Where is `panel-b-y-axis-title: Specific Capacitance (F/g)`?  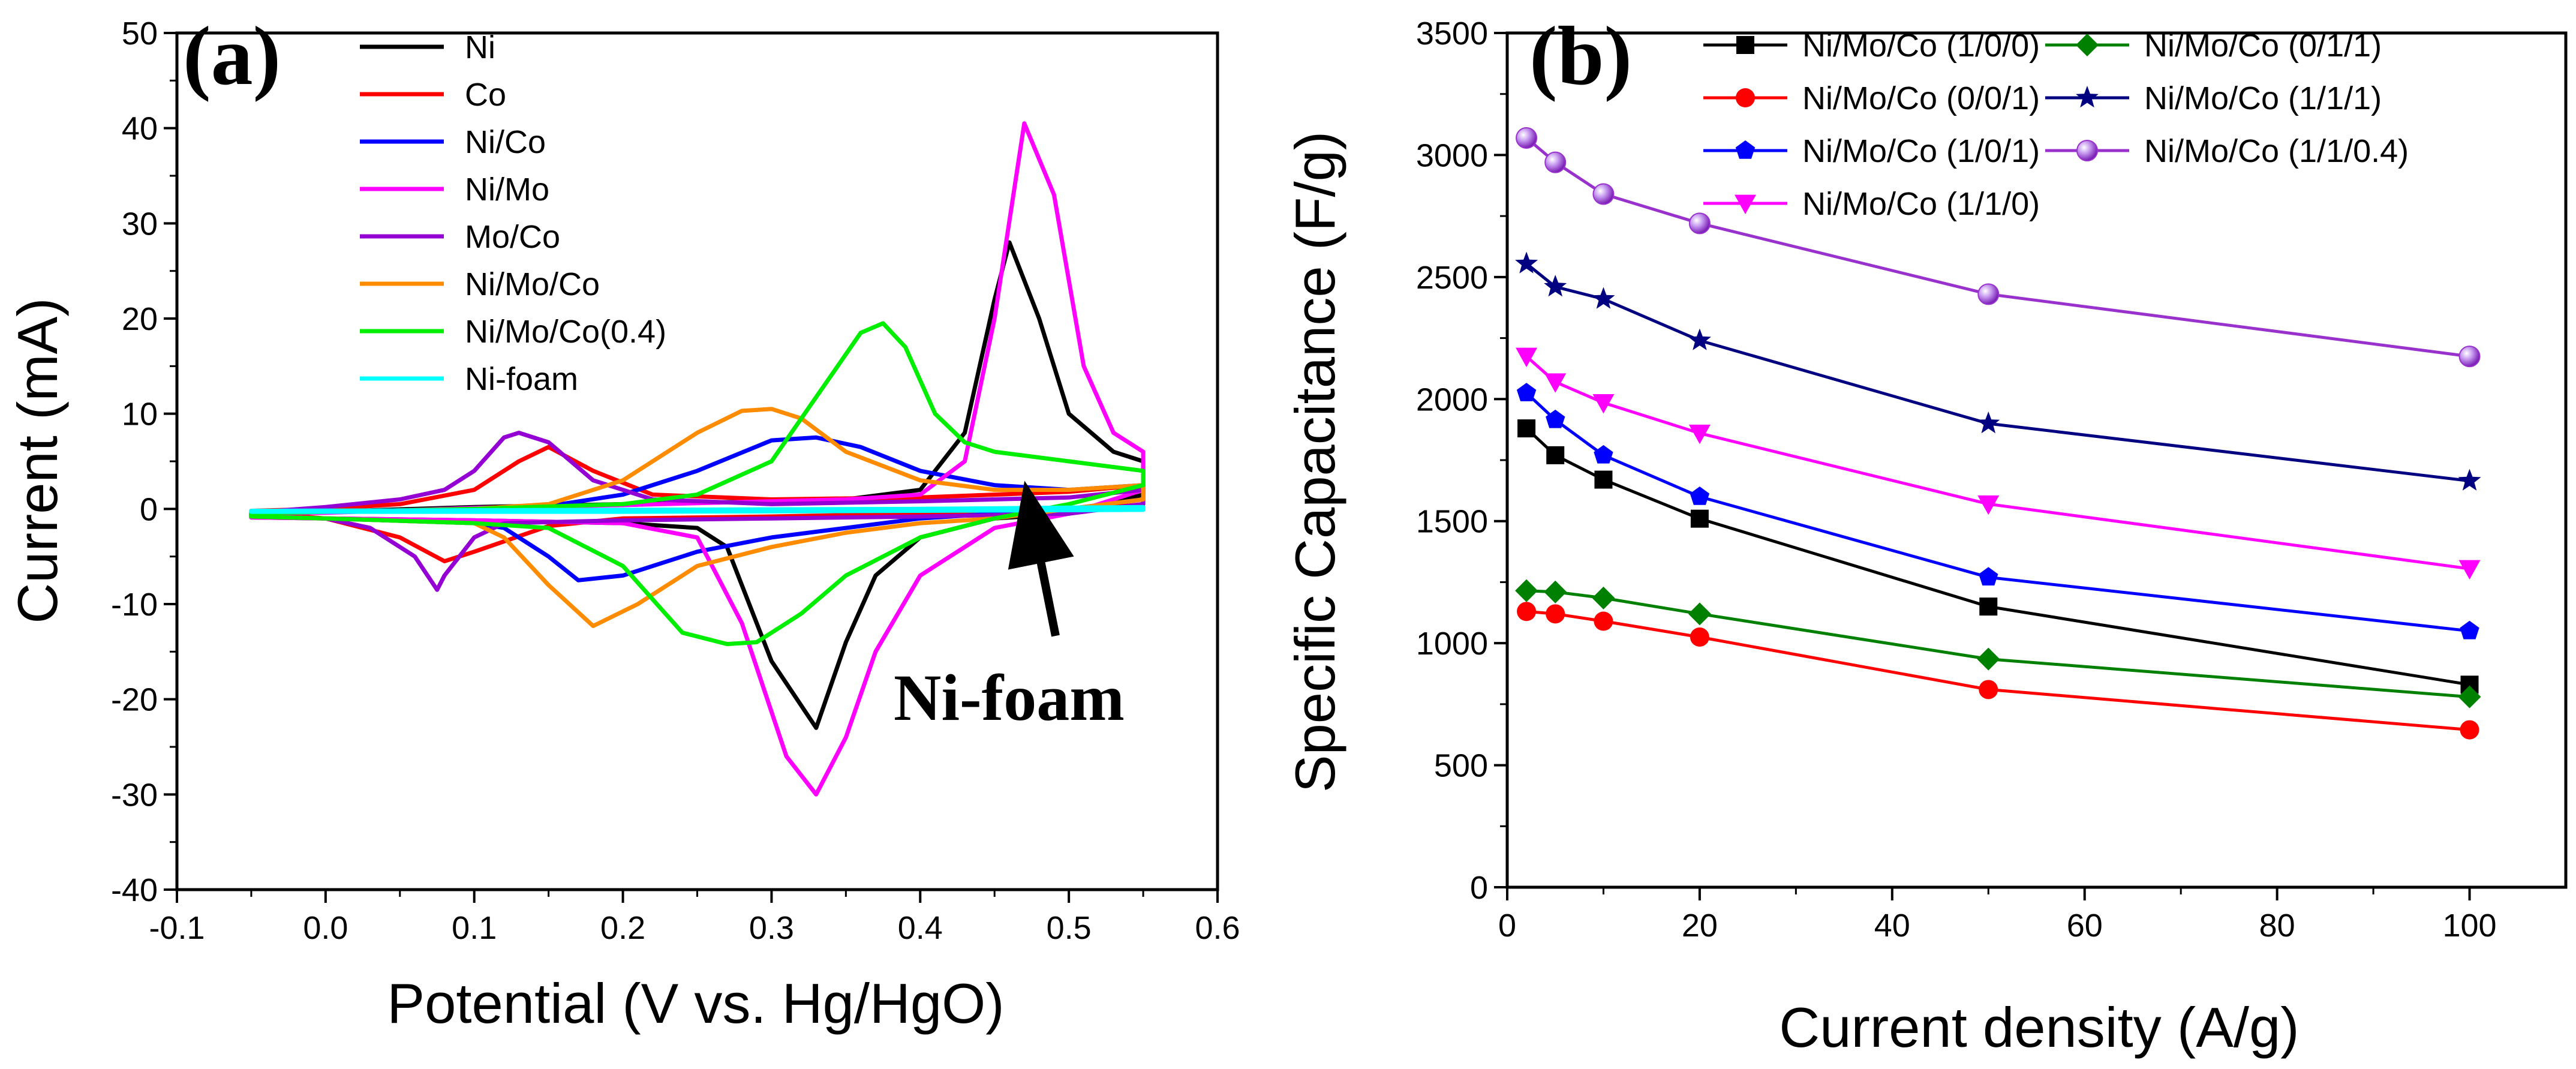
panel-b-y-axis-title: Specific Capacitance (F/g) is located at coordinates (1315, 461).